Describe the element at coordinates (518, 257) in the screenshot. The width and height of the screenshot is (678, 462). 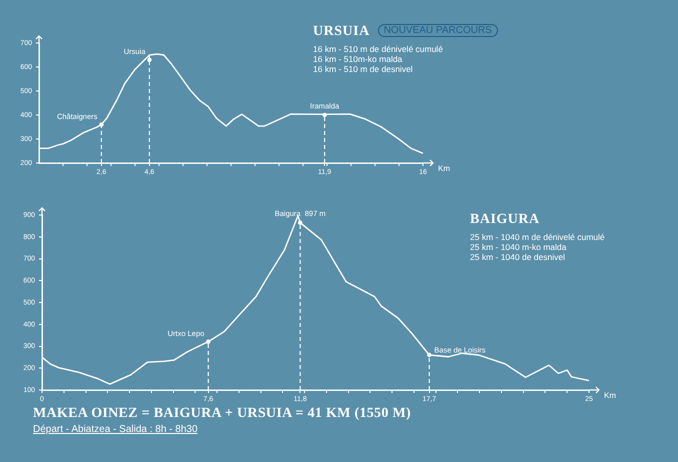
I see `annotation: 25 km - 1040 de desnivel` at that location.